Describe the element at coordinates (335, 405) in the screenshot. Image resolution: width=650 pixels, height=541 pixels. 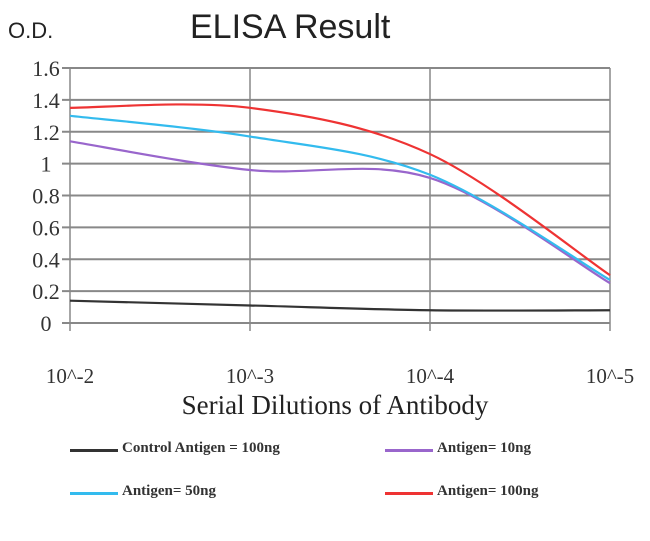
I see `x-axis-label: Serial Dilutions of Antibody` at that location.